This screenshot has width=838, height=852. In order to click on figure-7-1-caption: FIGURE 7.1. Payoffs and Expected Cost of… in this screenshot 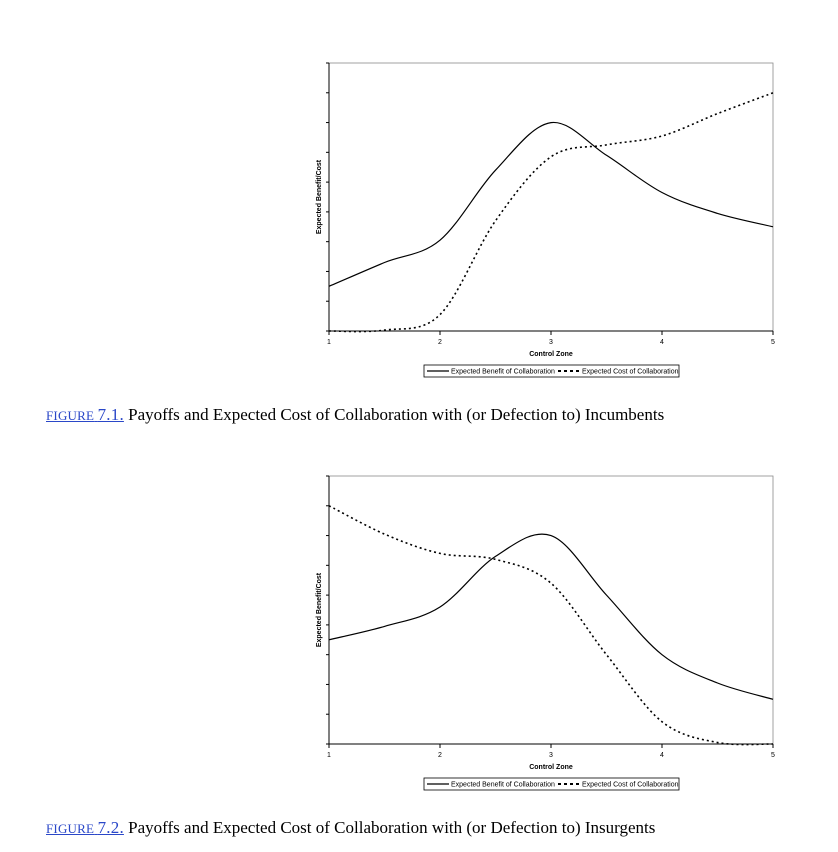, I will do `click(355, 415)`.